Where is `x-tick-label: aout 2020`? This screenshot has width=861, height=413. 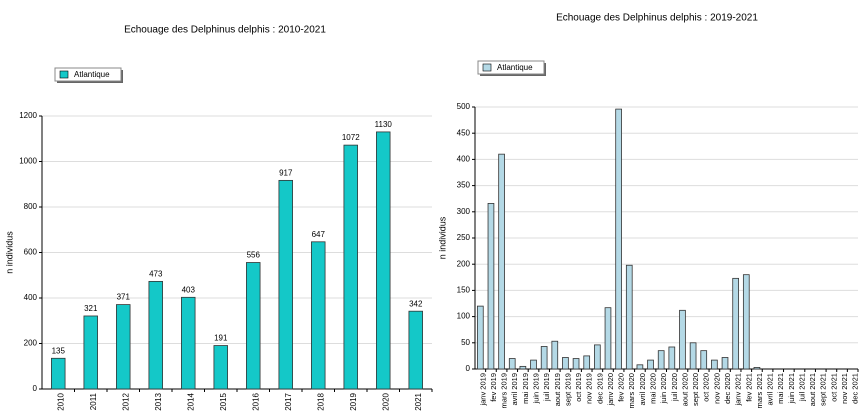 x-tick-label: aout 2020 is located at coordinates (684, 389).